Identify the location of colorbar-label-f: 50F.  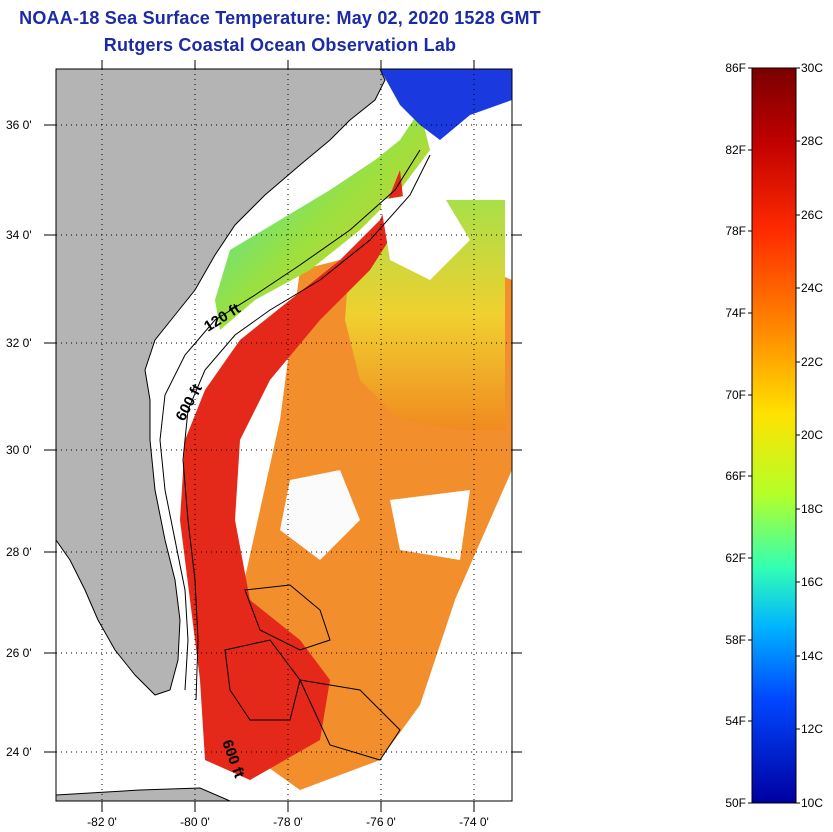
(735, 803).